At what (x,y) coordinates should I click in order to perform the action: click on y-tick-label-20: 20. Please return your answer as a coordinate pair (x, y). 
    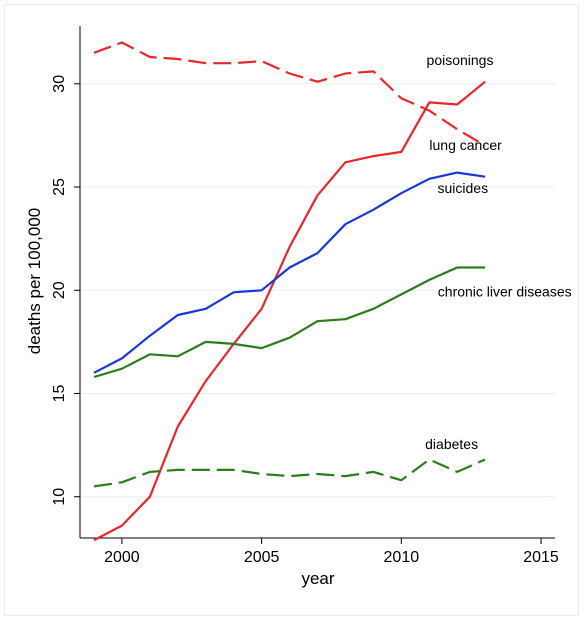
    Looking at the image, I should click on (59, 290).